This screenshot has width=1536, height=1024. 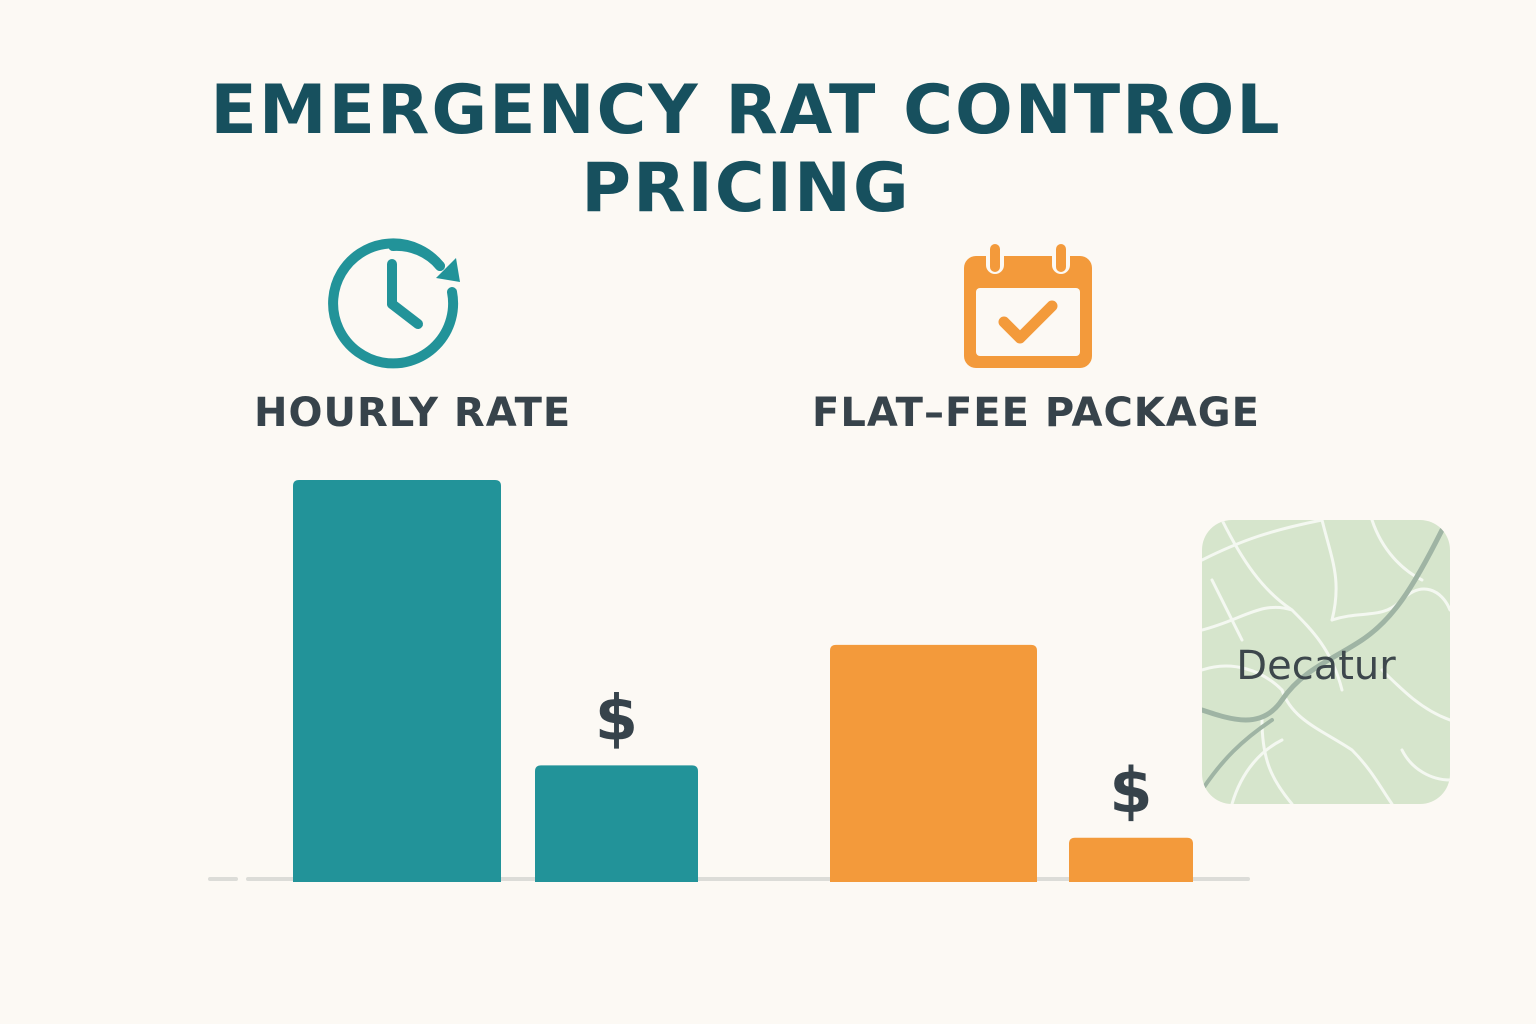 I want to click on title-line-1: EMERGENCY RAT CONTROL, so click(x=746, y=110).